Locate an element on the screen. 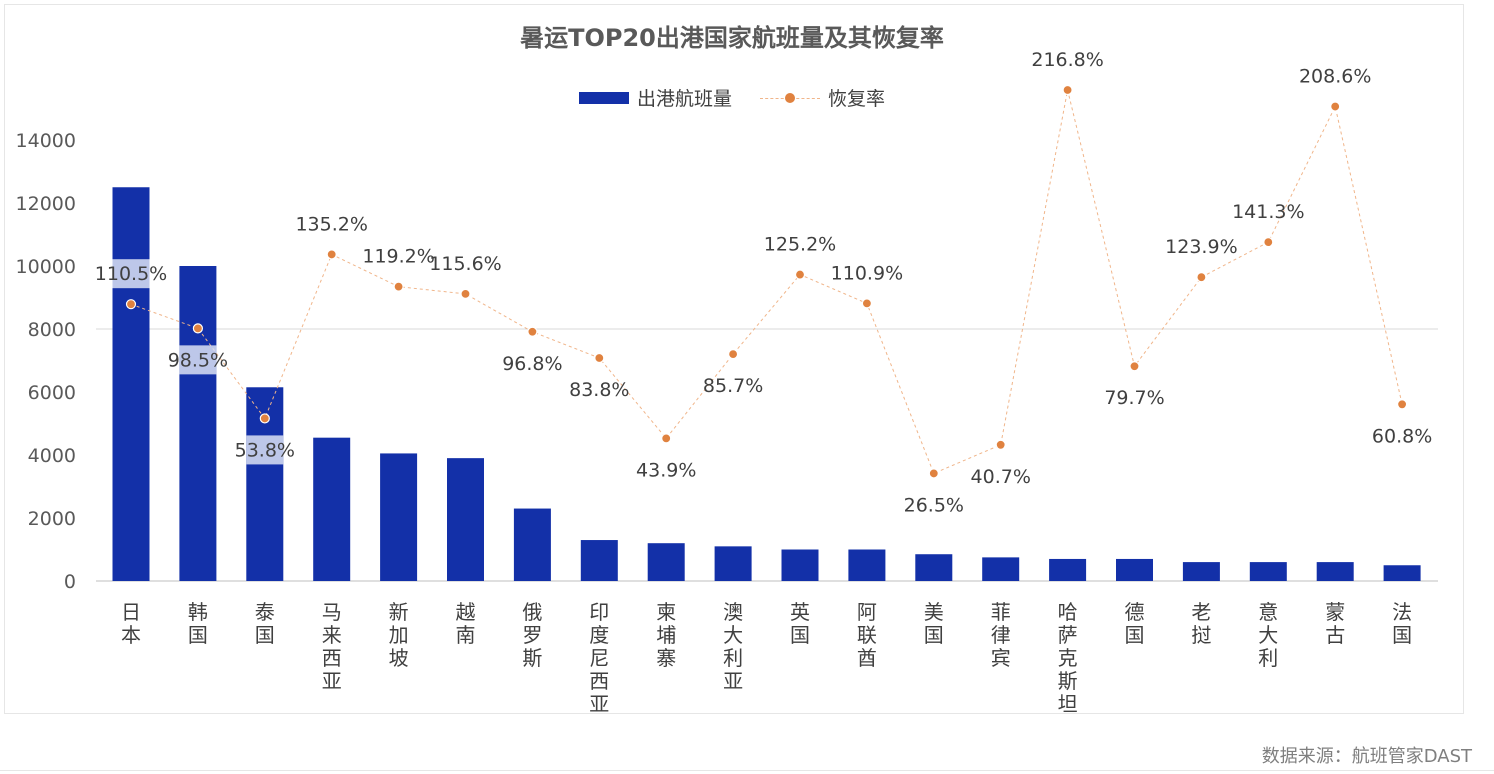 This screenshot has width=1494, height=774. x-tick-label: 英国 is located at coordinates (800, 623).